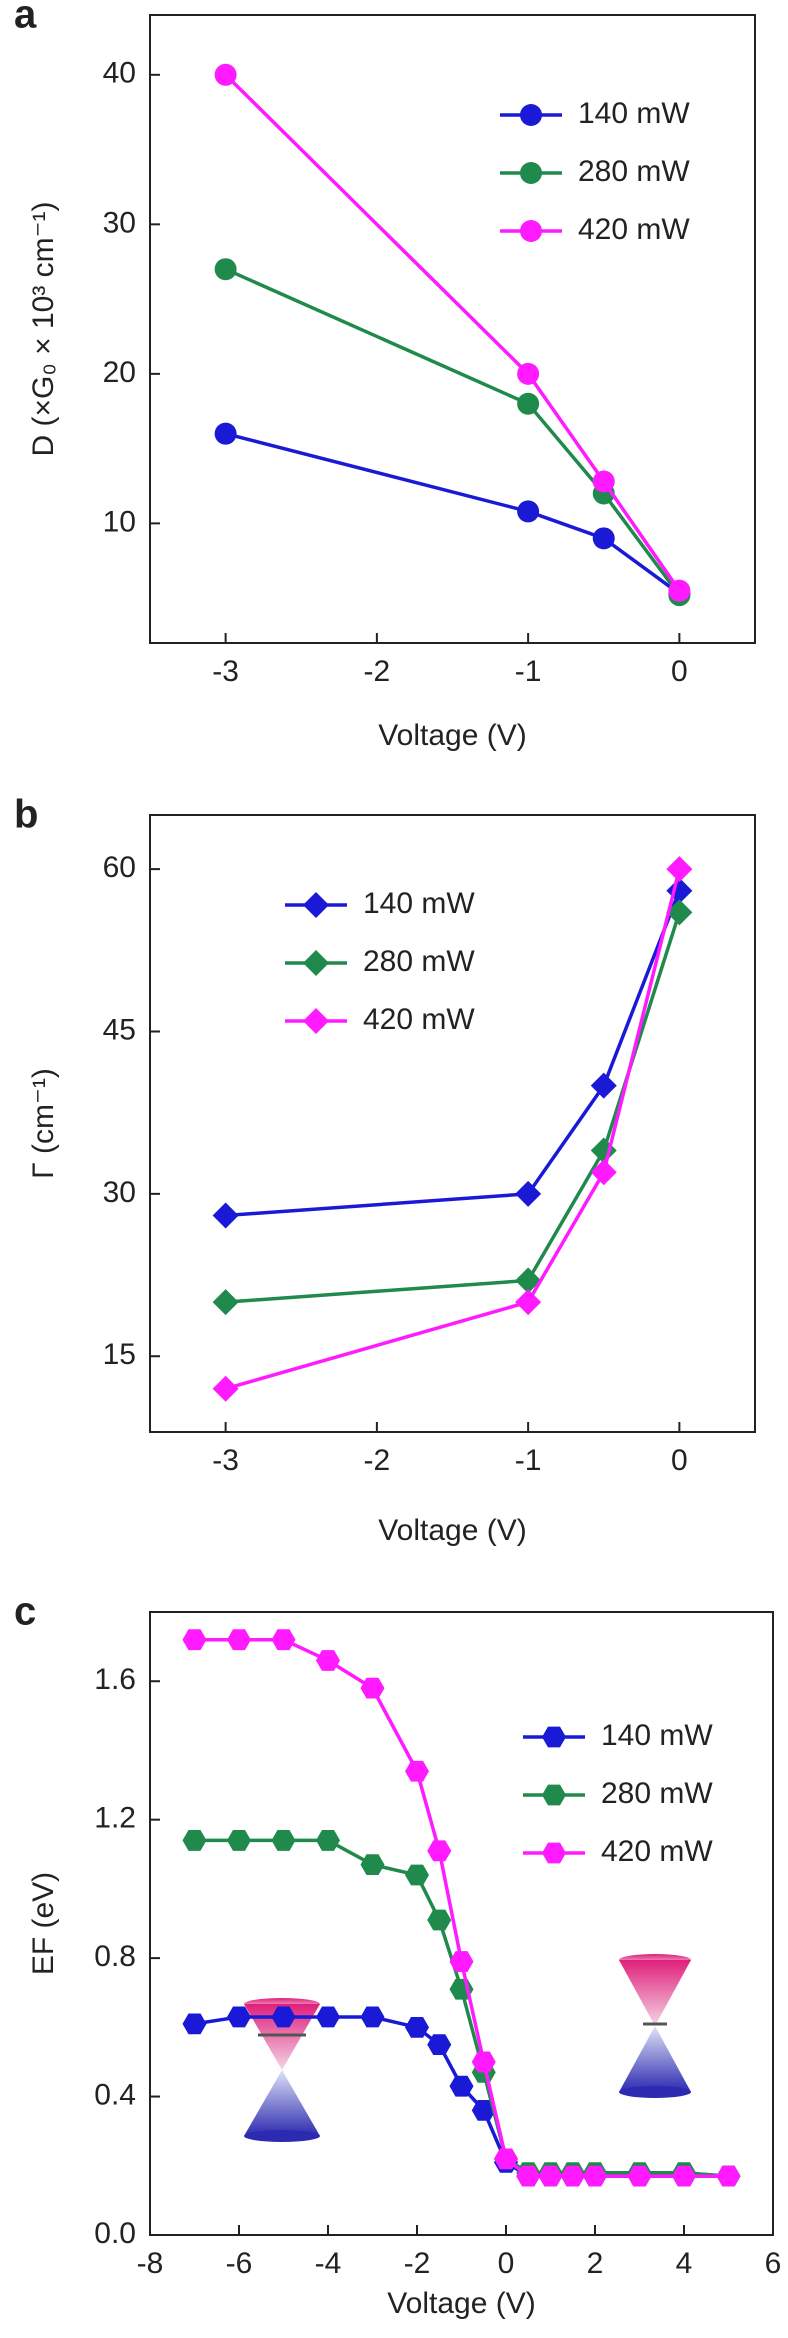  I want to click on x-tick-label: 2, so click(595, 2263).